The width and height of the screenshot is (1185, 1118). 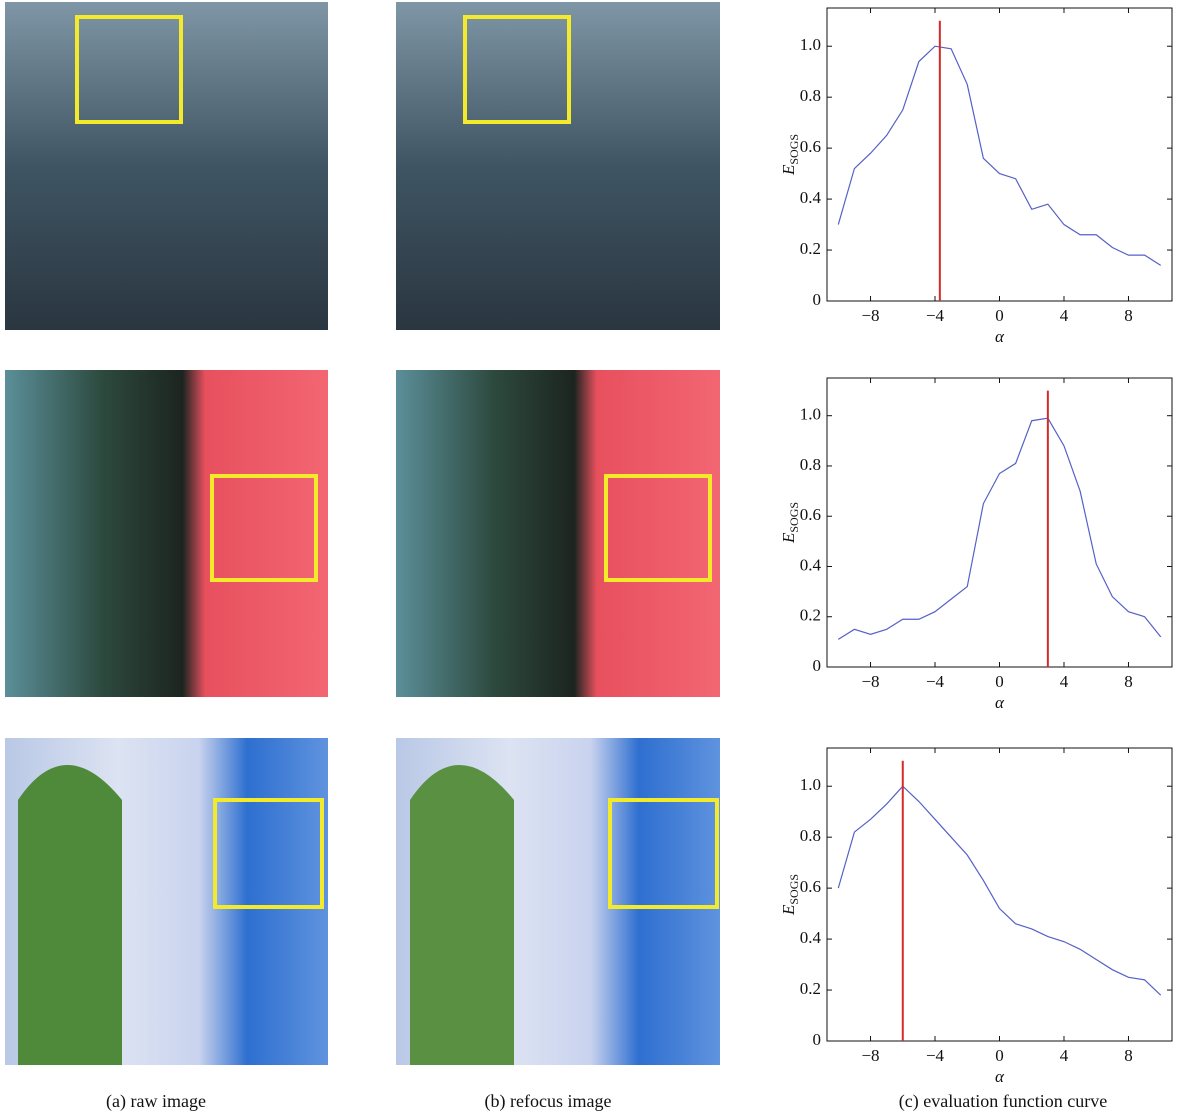 What do you see at coordinates (548, 1101) in the screenshot?
I see `caption: (b) refocus image` at bounding box center [548, 1101].